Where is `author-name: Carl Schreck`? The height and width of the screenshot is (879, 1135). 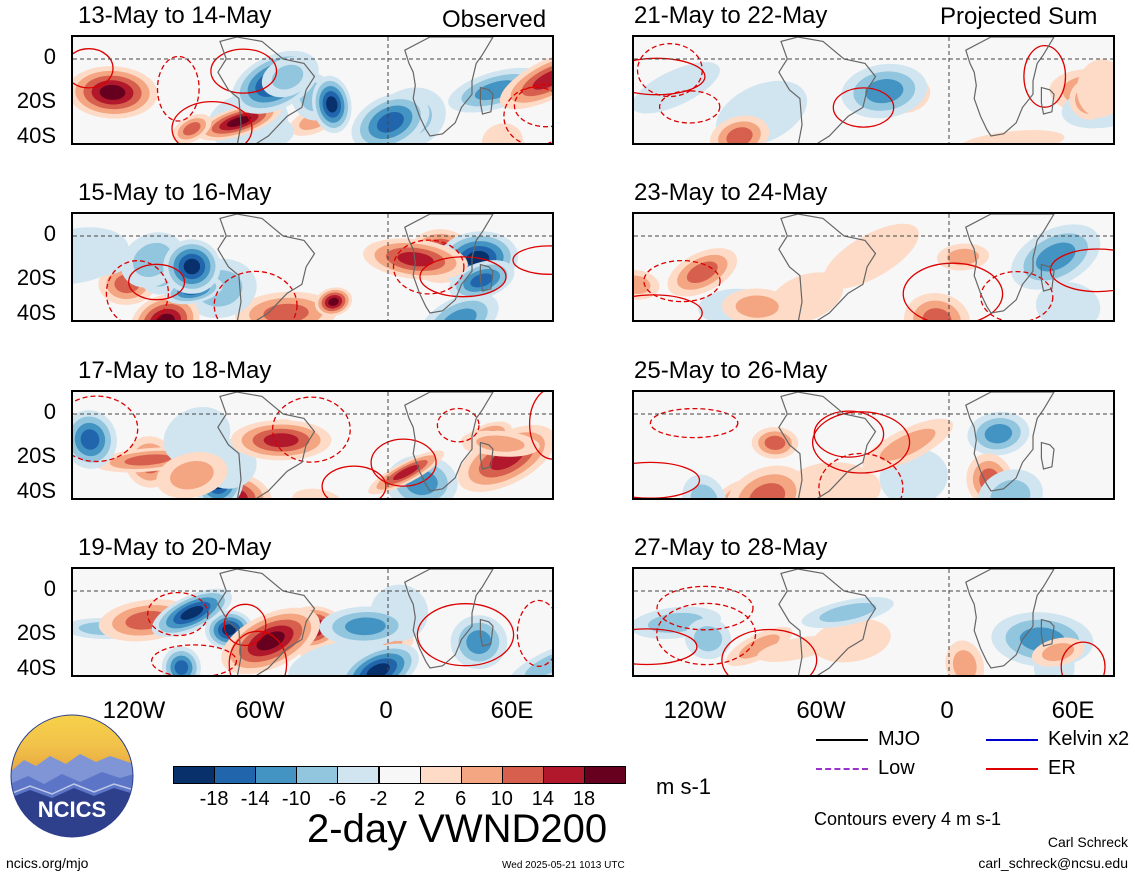 author-name: Carl Schreck is located at coordinates (1087, 842).